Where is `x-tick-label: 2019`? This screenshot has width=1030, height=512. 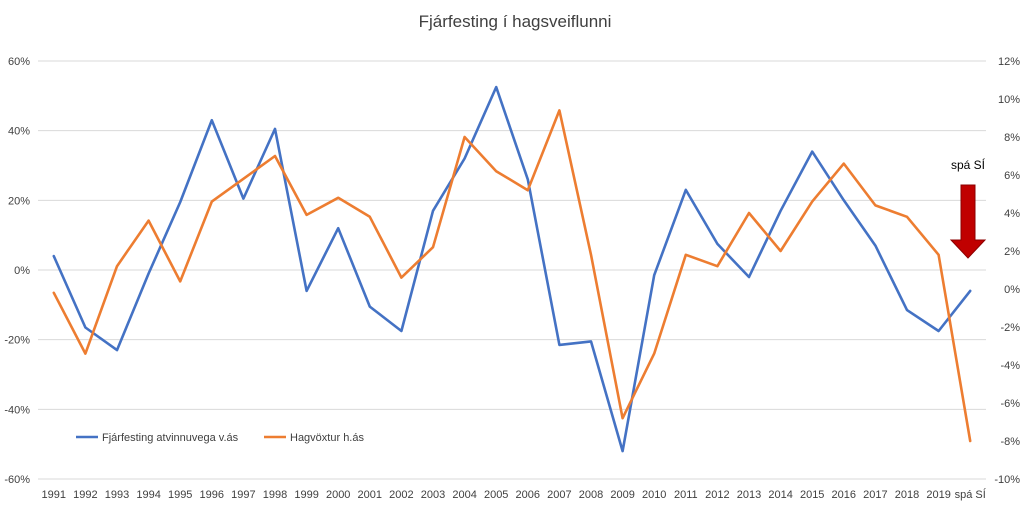 x-tick-label: 2019 is located at coordinates (938, 495).